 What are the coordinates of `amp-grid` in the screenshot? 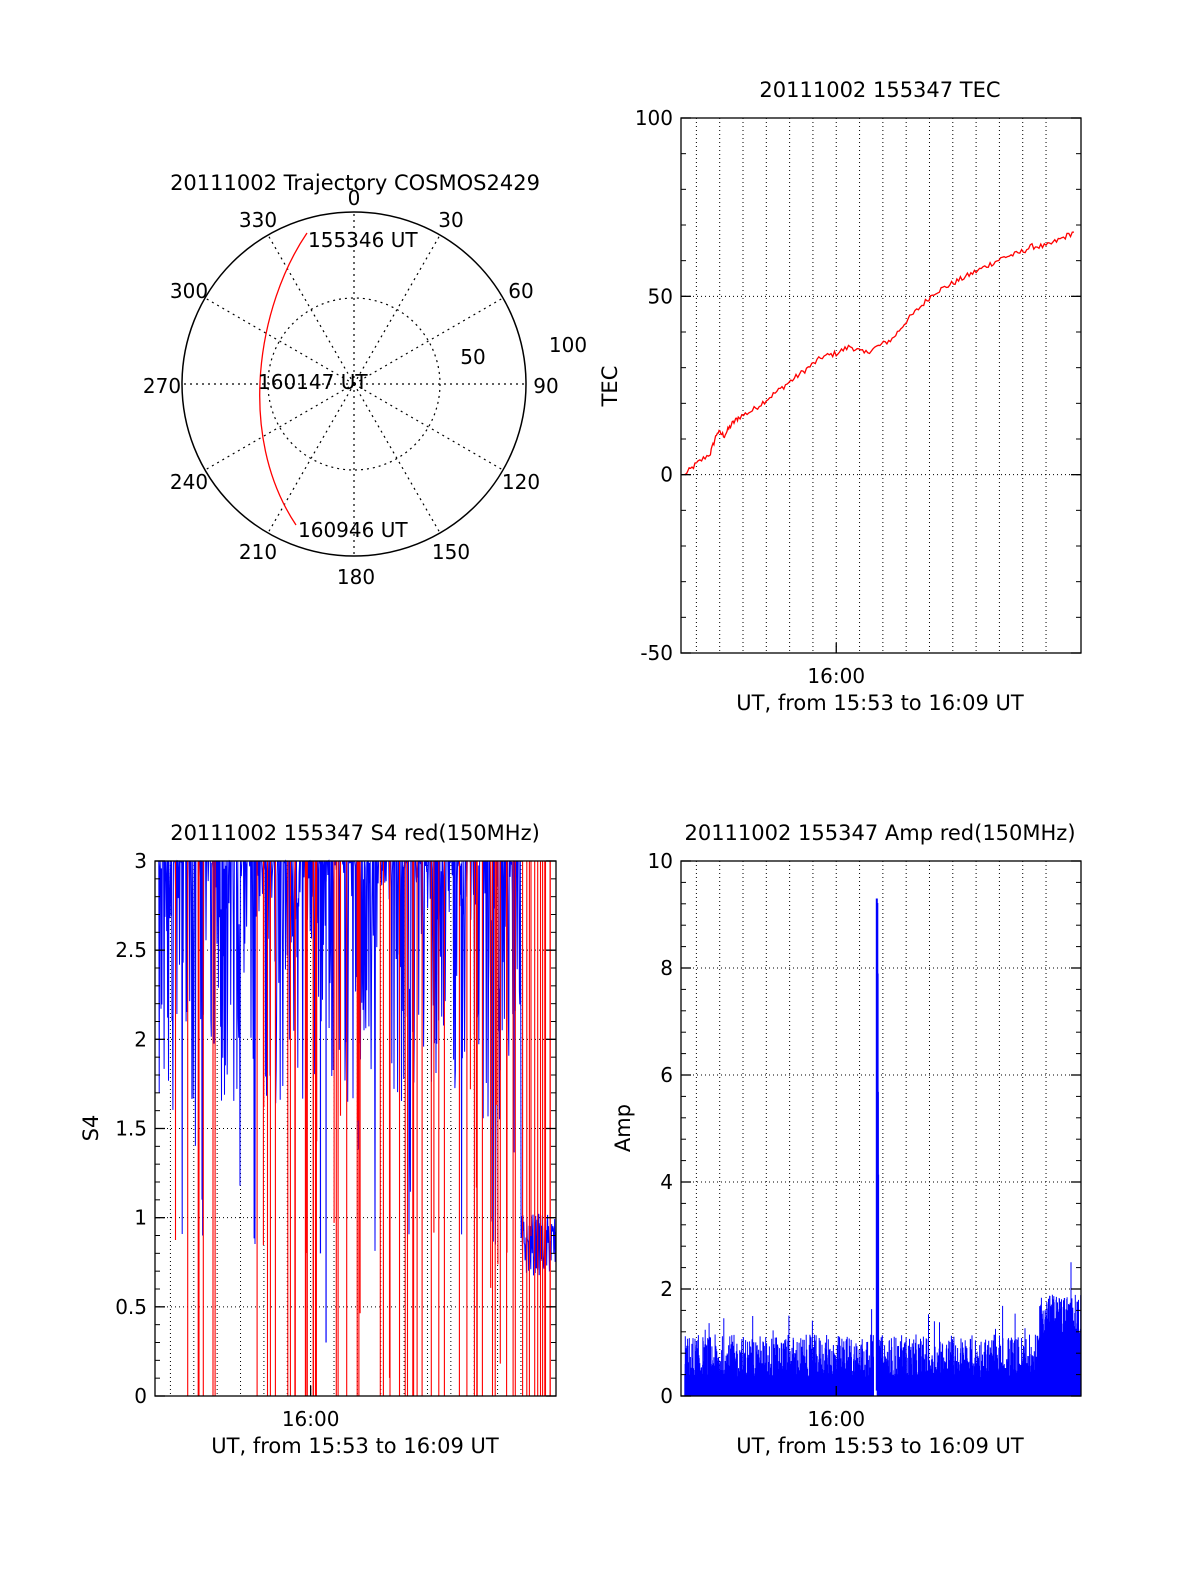 It's located at (881, 1128).